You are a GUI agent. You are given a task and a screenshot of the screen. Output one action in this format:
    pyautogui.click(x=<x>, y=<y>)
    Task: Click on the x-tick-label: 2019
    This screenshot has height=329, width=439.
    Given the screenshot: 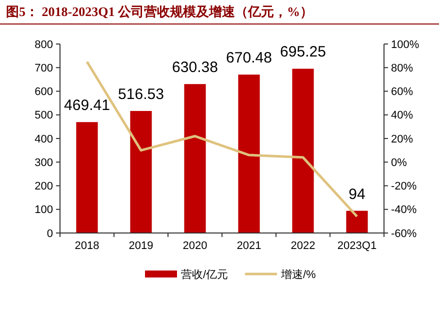 What is the action you would take?
    pyautogui.click(x=141, y=246)
    